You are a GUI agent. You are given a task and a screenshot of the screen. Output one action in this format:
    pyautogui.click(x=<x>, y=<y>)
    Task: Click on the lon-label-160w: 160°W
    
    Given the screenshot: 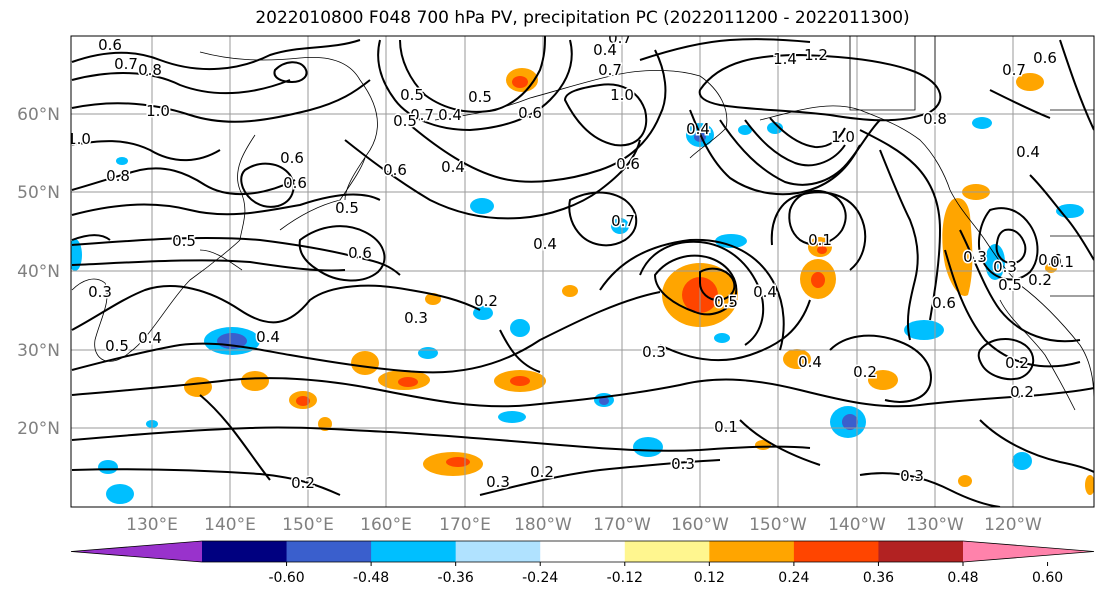 What is the action you would take?
    pyautogui.click(x=700, y=525)
    